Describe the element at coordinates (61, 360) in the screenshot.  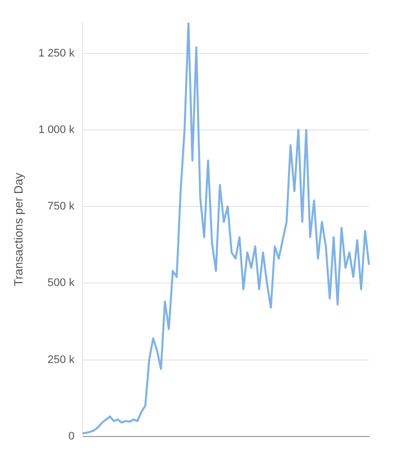
I see `y-tick-label: 250 k` at that location.